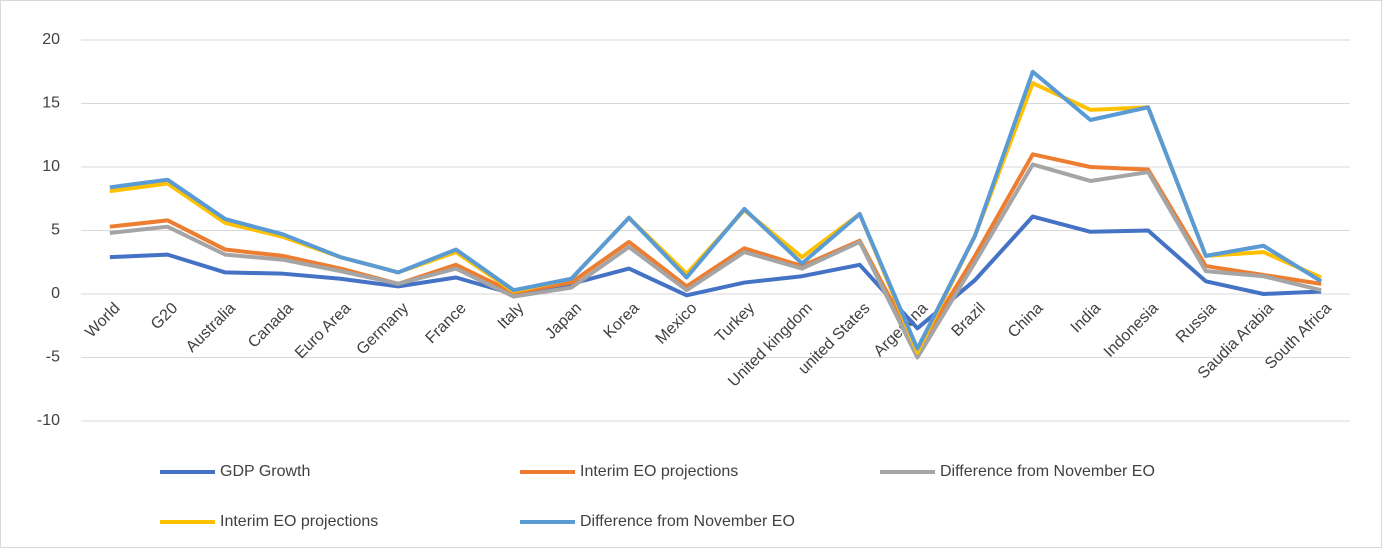 The height and width of the screenshot is (548, 1382). Describe the element at coordinates (51, 39) in the screenshot. I see `y-tick-label: 20` at that location.